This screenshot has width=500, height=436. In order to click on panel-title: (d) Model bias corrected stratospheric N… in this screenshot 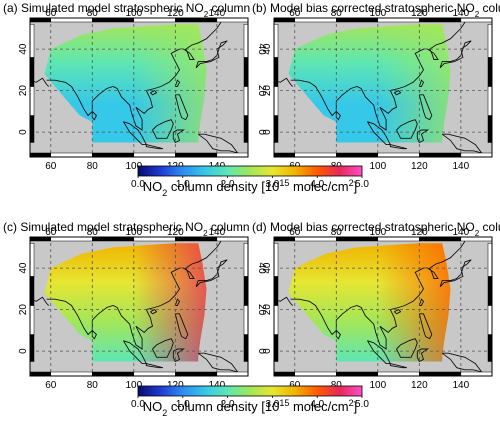, I will do `click(376, 229)`.